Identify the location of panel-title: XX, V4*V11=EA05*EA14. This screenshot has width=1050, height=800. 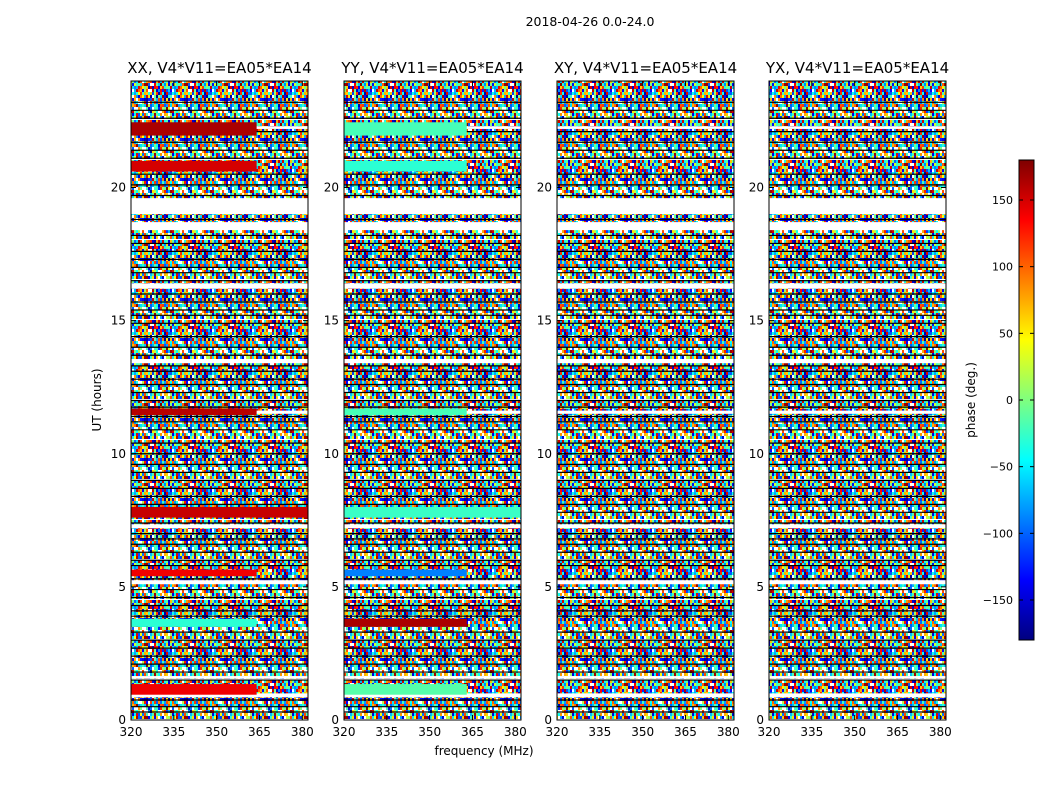
(219, 68).